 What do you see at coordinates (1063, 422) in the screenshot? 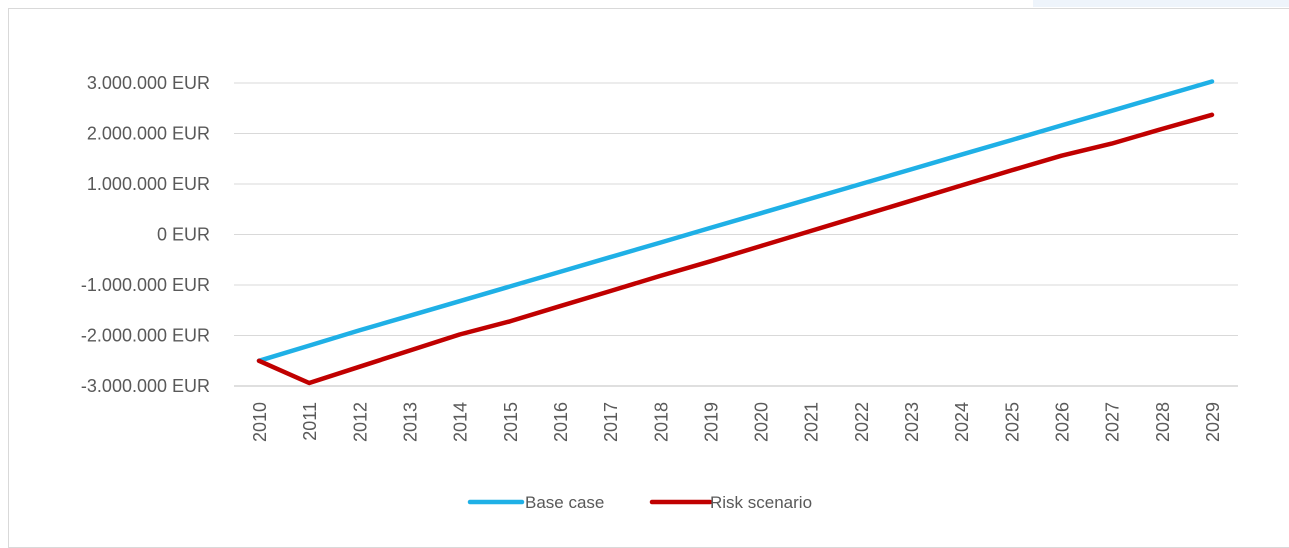
I see `x-tick-label: 2026` at bounding box center [1063, 422].